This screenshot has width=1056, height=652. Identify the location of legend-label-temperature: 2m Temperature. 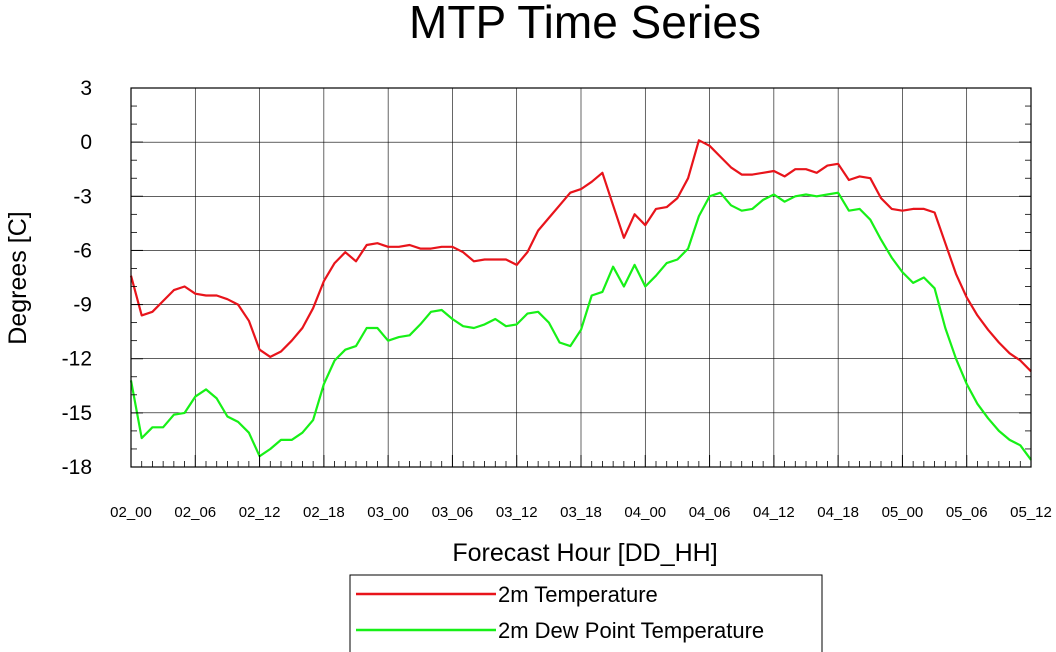
(578, 594).